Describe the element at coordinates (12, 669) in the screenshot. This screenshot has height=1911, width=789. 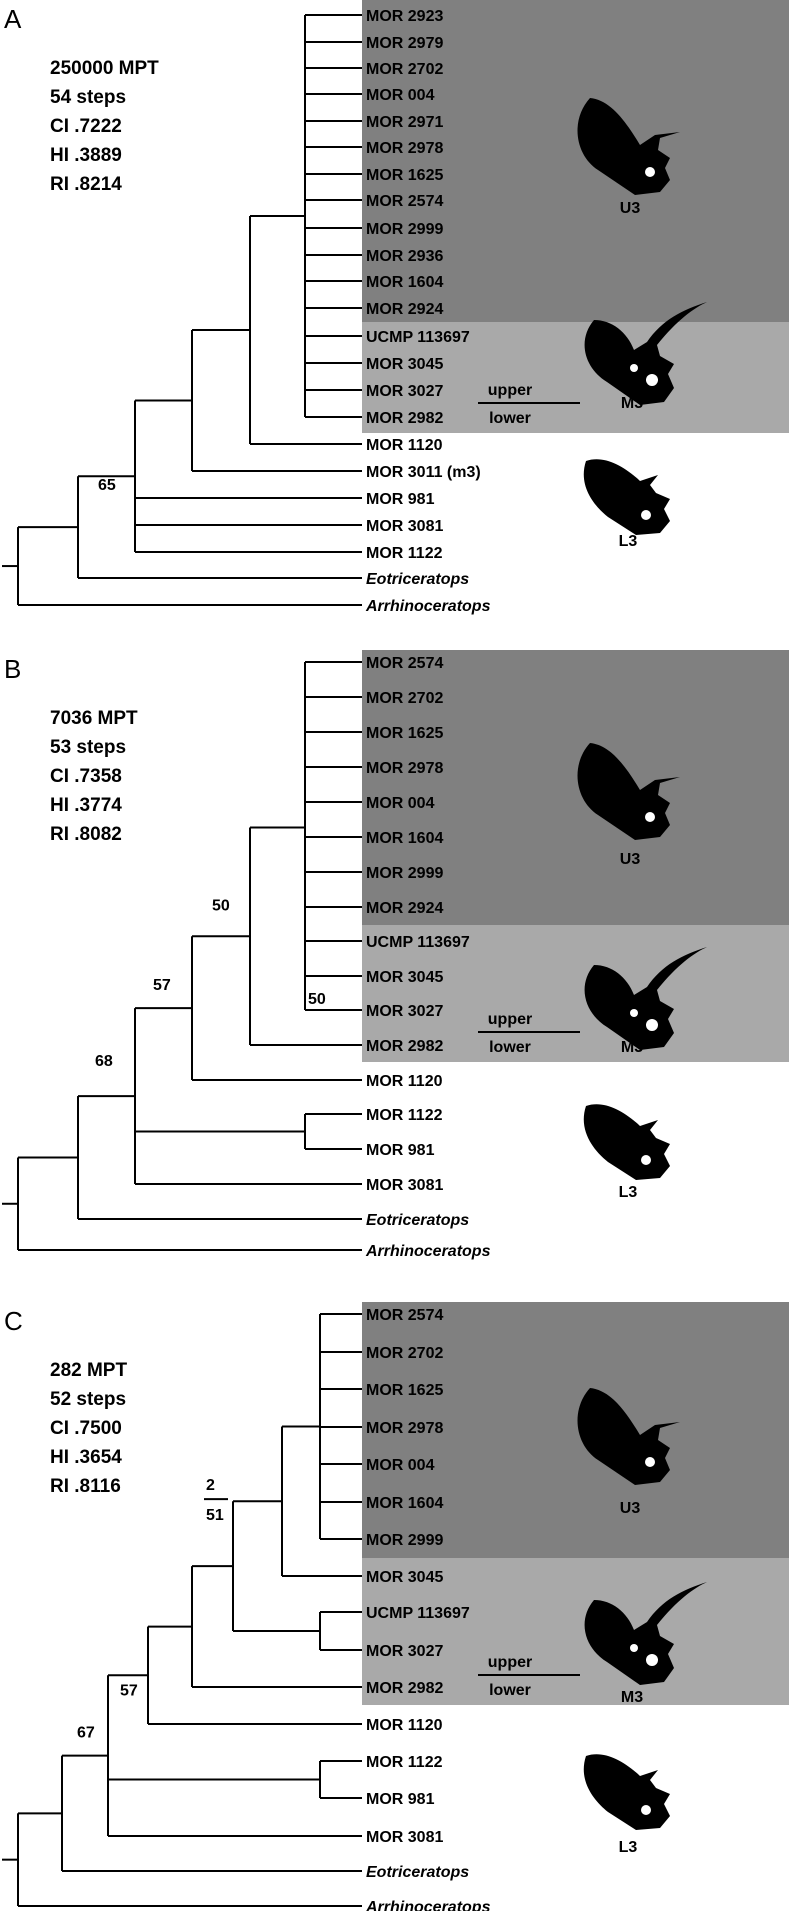
I see `panel-letter: B` at that location.